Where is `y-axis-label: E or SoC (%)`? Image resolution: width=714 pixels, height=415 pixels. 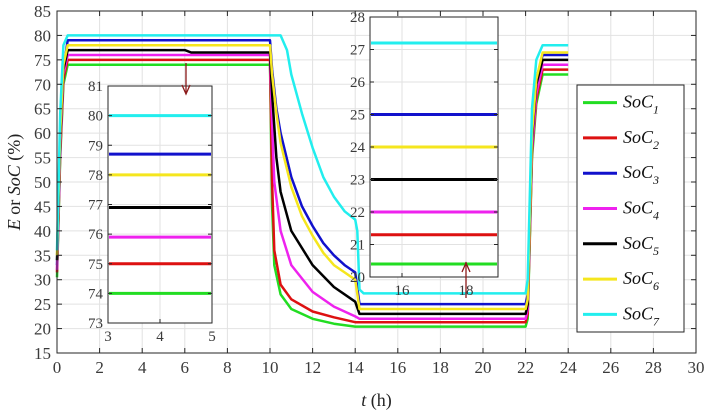
y-axis-label: E or SoC (%) is located at coordinates (14, 183).